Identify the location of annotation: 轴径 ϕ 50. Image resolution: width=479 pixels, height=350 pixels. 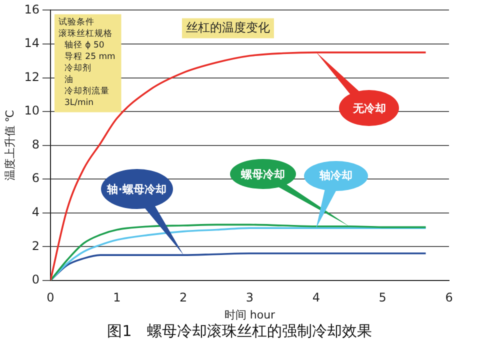
(84, 44).